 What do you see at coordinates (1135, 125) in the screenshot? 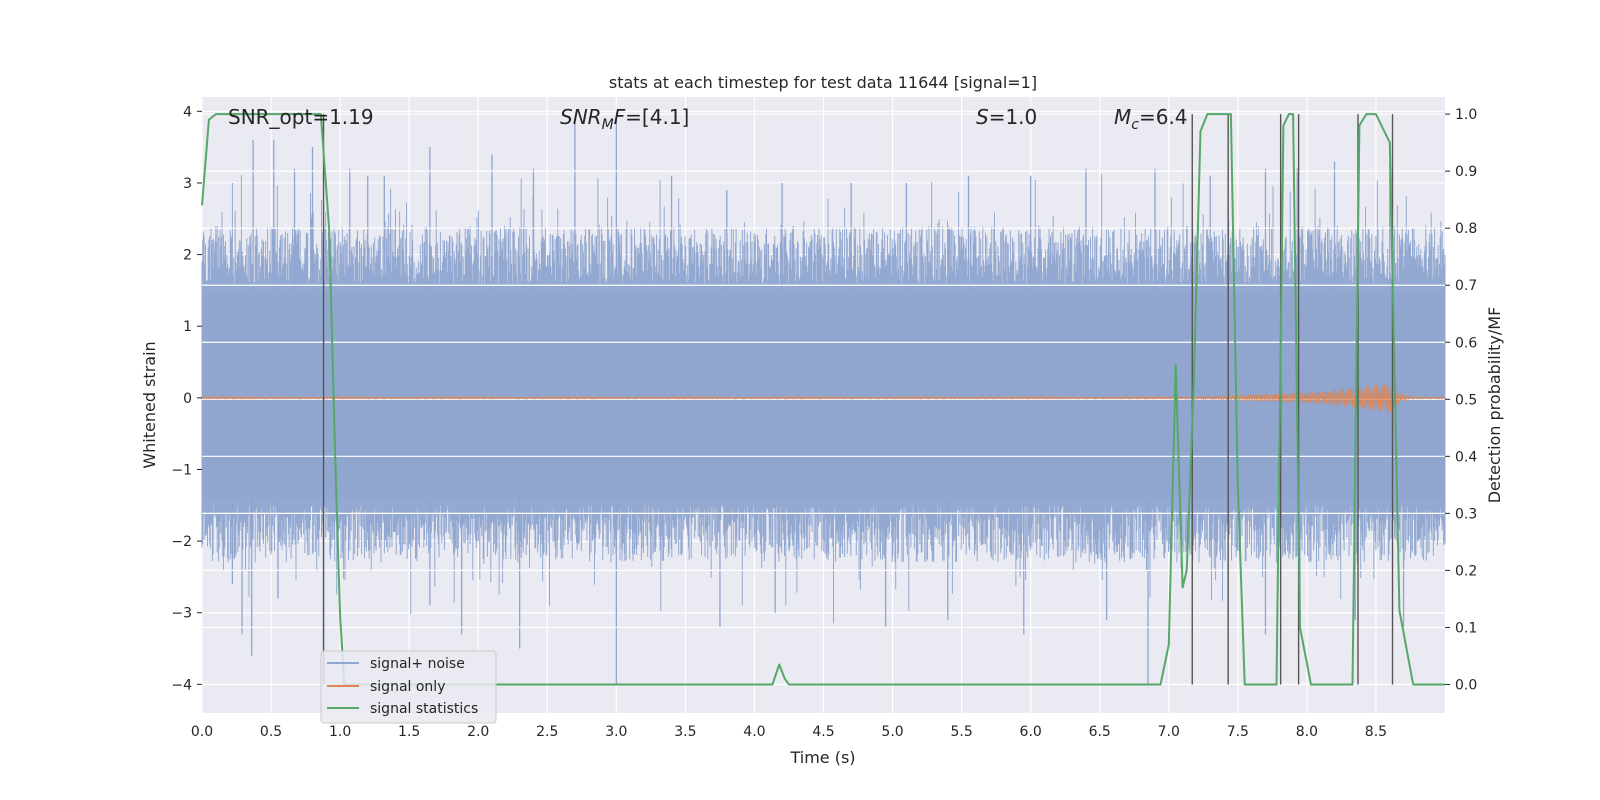
I see `mc-sub: c` at bounding box center [1135, 125].